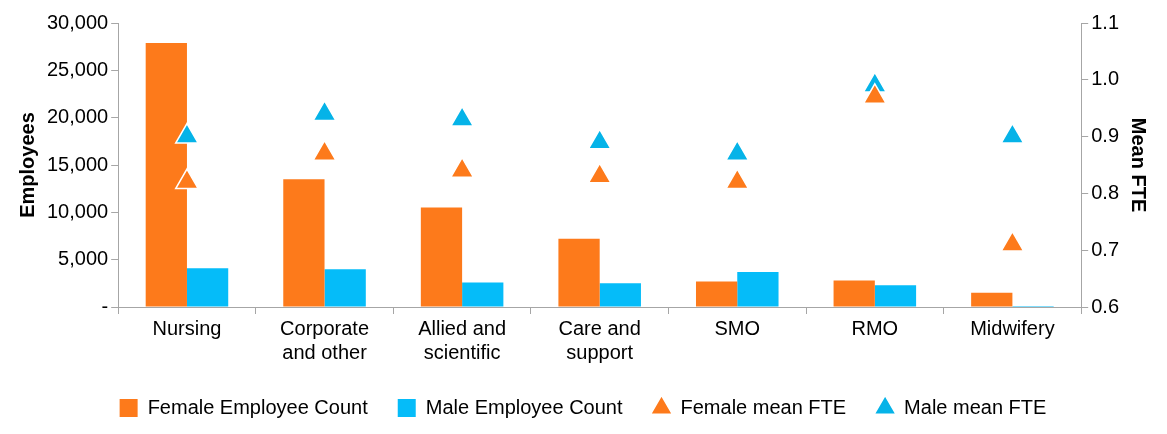 The image size is (1167, 434). What do you see at coordinates (83, 258) in the screenshot?
I see `y-tick-label: 5,000` at bounding box center [83, 258].